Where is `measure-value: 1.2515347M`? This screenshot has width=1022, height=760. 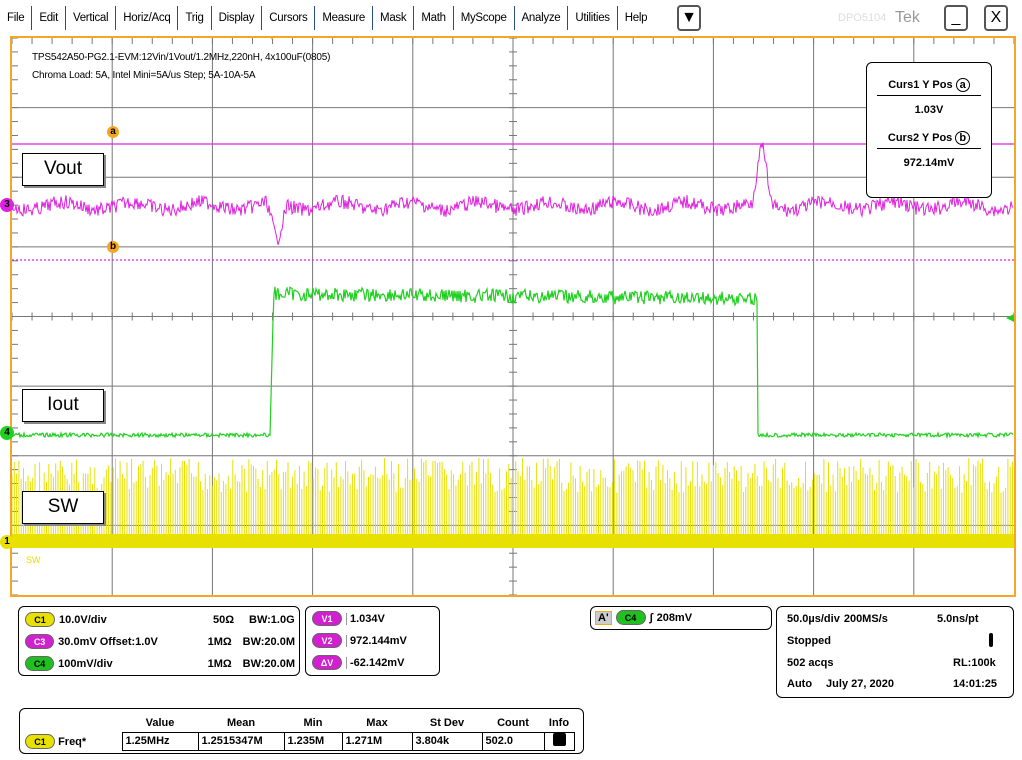
measure-value: 1.2515347M is located at coordinates (241, 741).